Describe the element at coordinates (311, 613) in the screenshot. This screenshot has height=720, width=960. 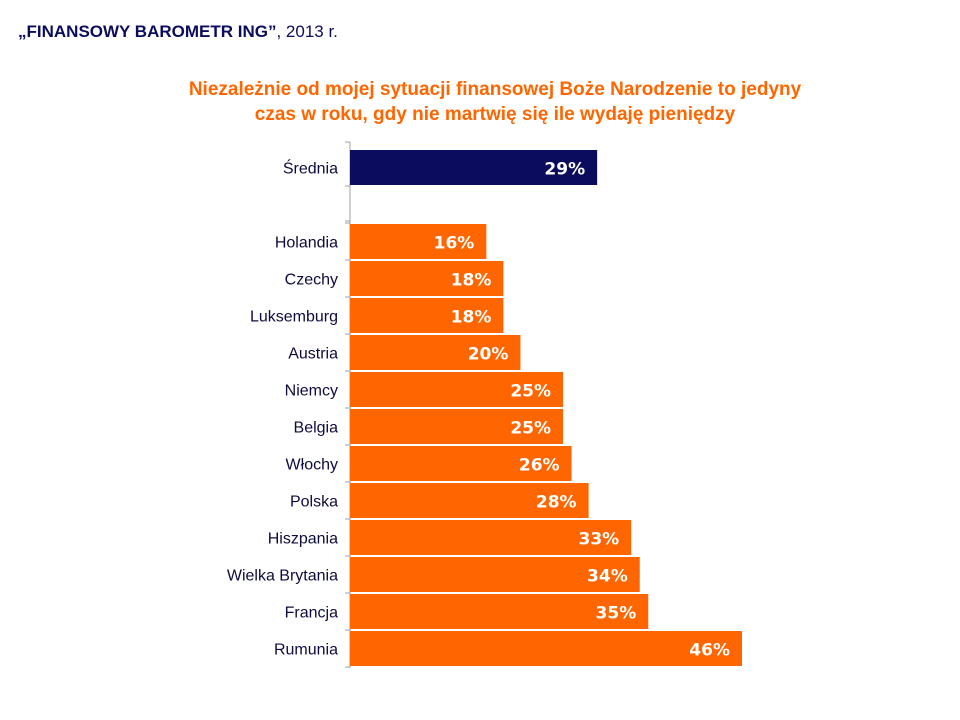
I see `category-label-10: Francja` at that location.